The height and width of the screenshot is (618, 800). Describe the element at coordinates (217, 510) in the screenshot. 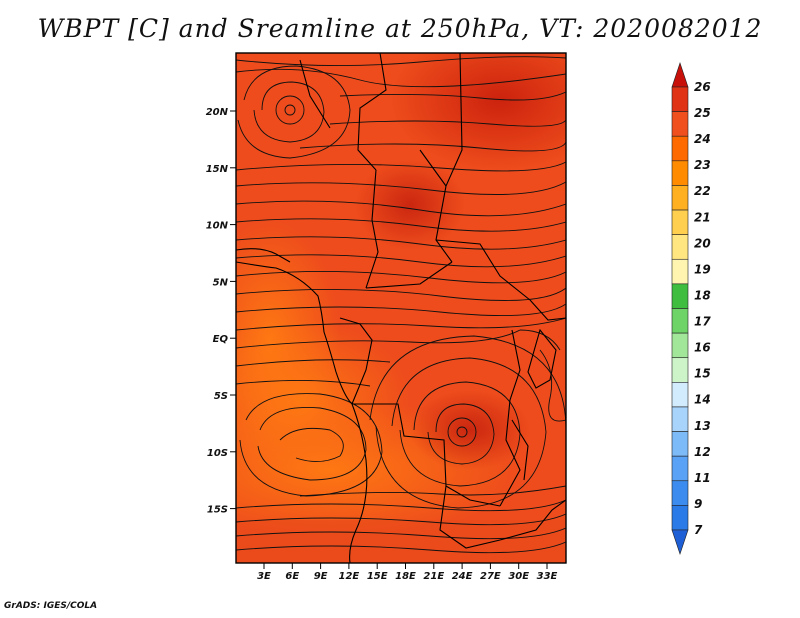

I see `lat-label: 15S` at that location.